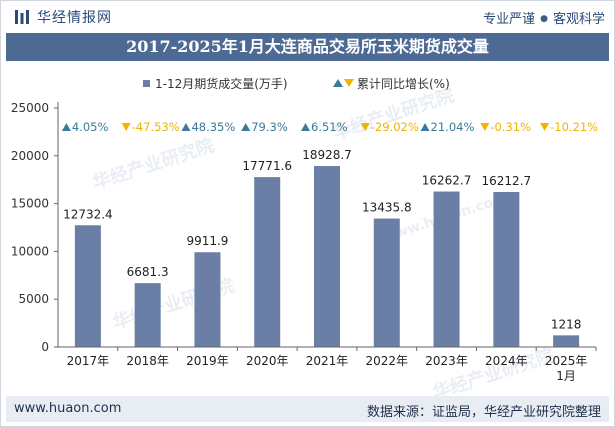 The image size is (615, 427). Describe the element at coordinates (566, 376) in the screenshot. I see `x-tick-label: 1月` at that location.